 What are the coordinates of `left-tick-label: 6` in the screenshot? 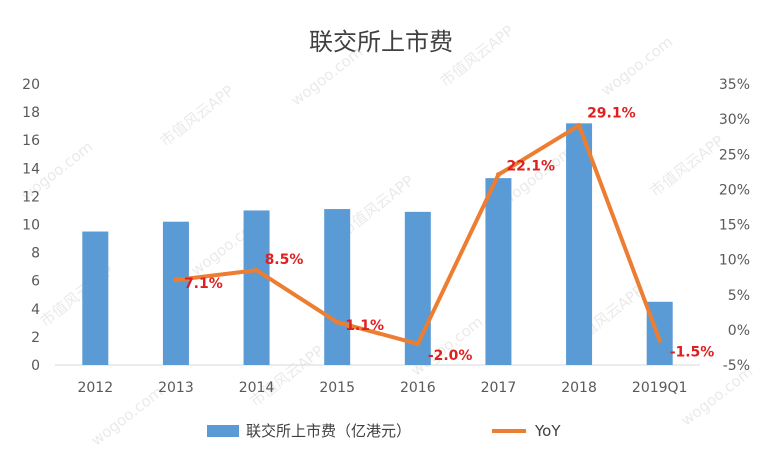 It's located at (35, 282).